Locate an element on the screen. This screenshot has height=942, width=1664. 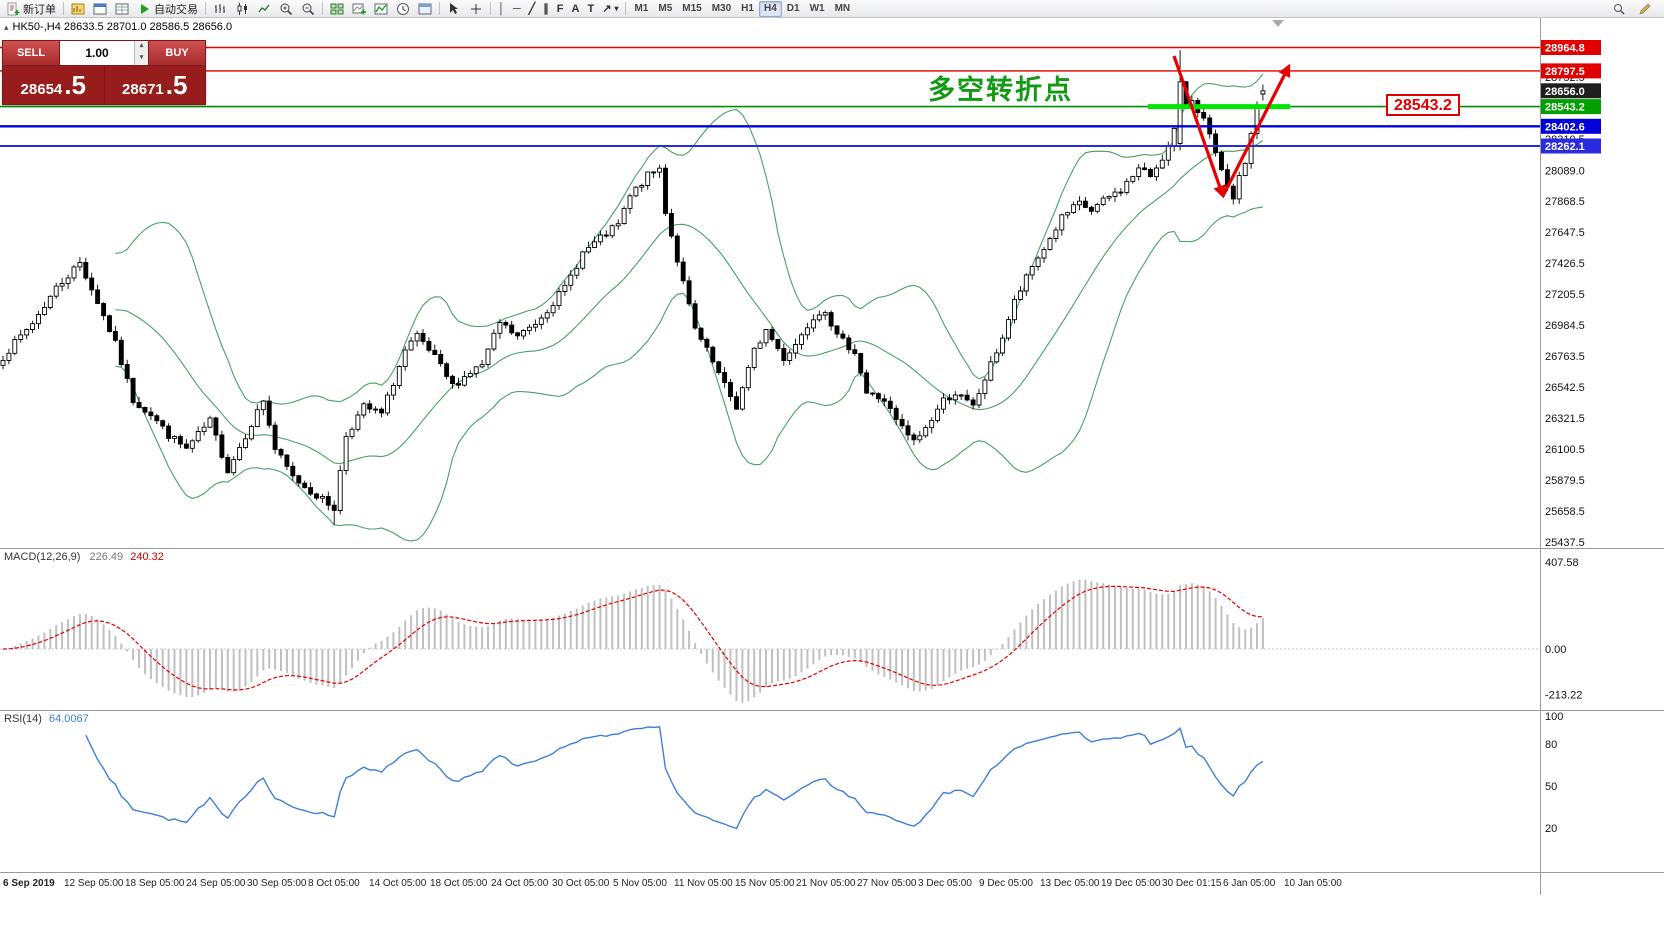
price-tag-28402.6: 28402.6 is located at coordinates (1571, 126).